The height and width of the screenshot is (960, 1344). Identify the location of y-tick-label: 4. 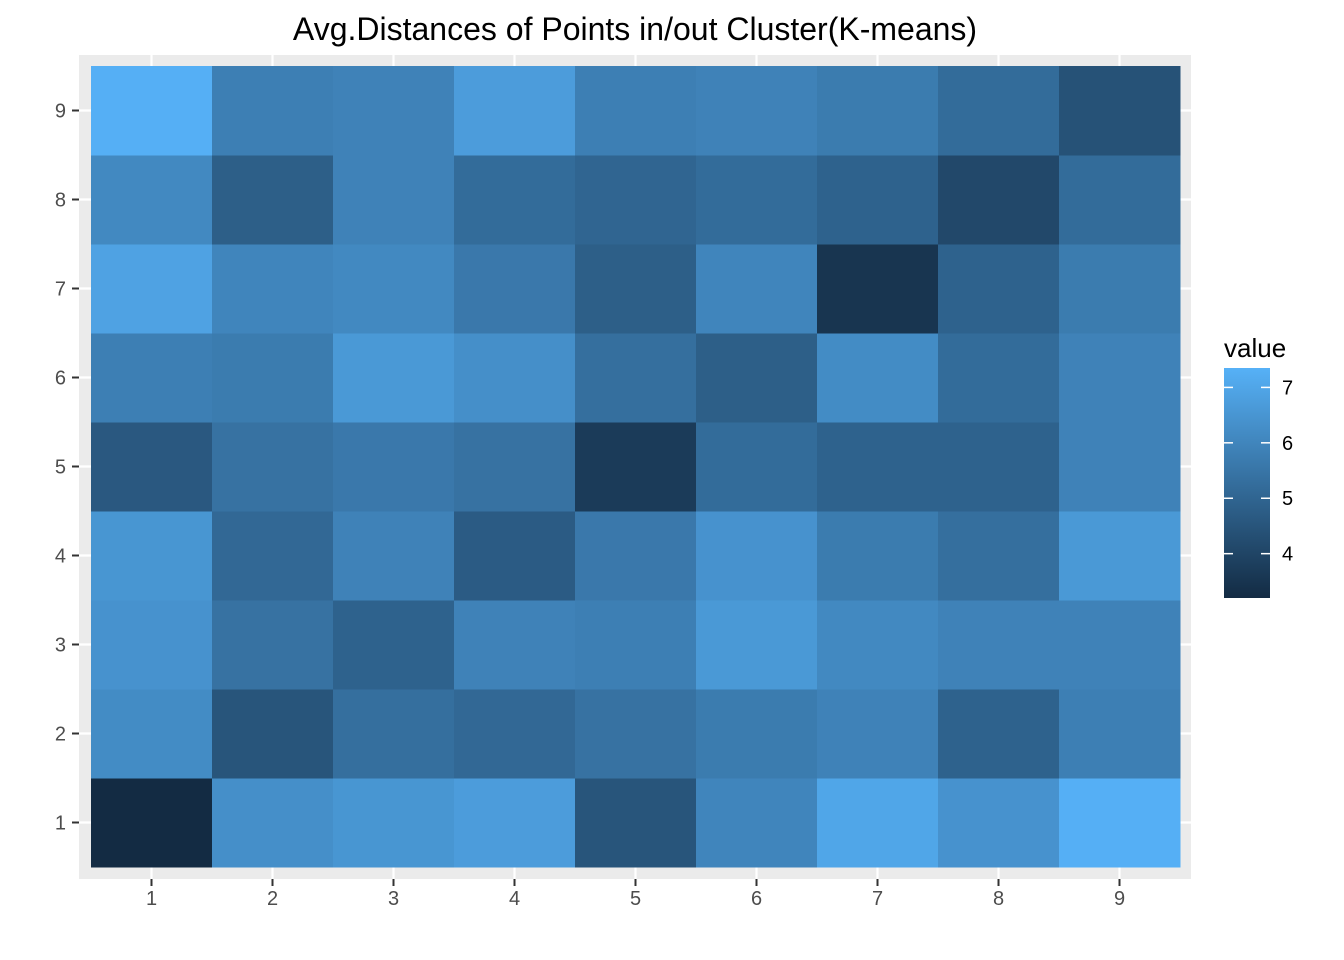
(60, 557).